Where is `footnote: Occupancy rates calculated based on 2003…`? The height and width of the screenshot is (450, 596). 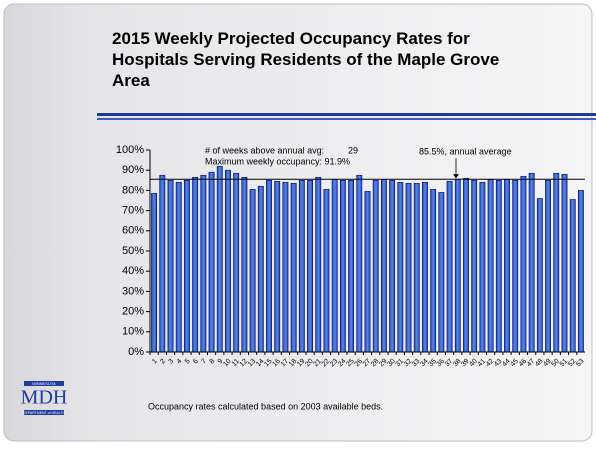 footnote: Occupancy rates calculated based on 2003… is located at coordinates (265, 406).